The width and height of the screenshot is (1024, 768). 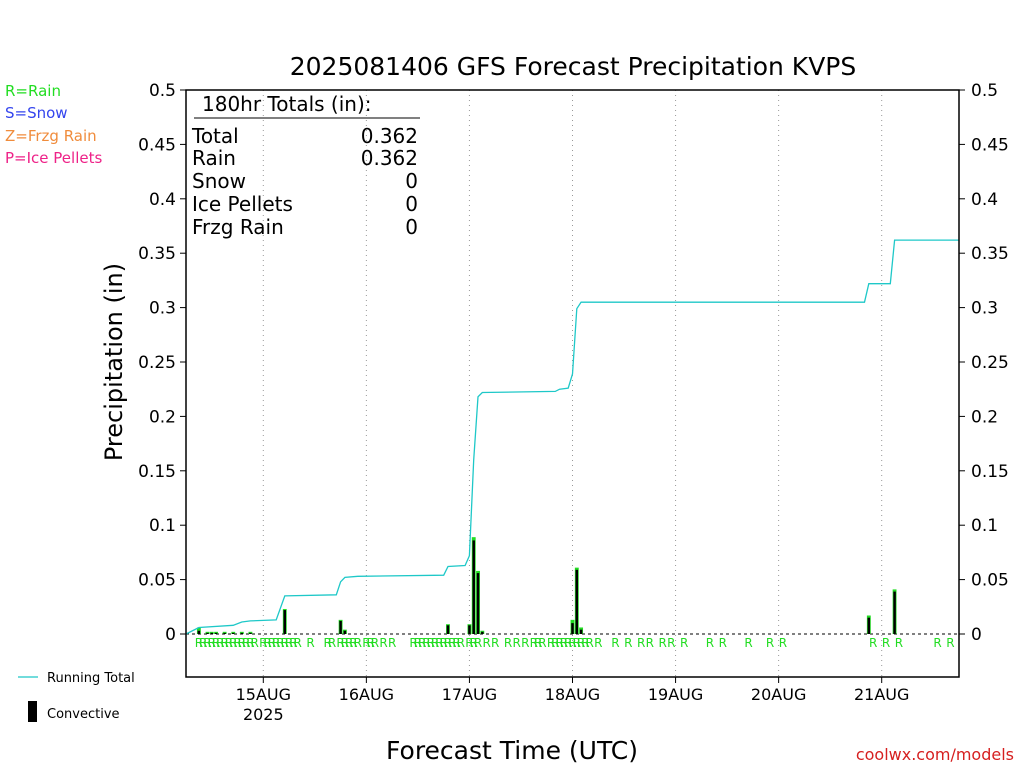 What do you see at coordinates (214, 158) in the screenshot?
I see `totals-rain-label: Rain` at bounding box center [214, 158].